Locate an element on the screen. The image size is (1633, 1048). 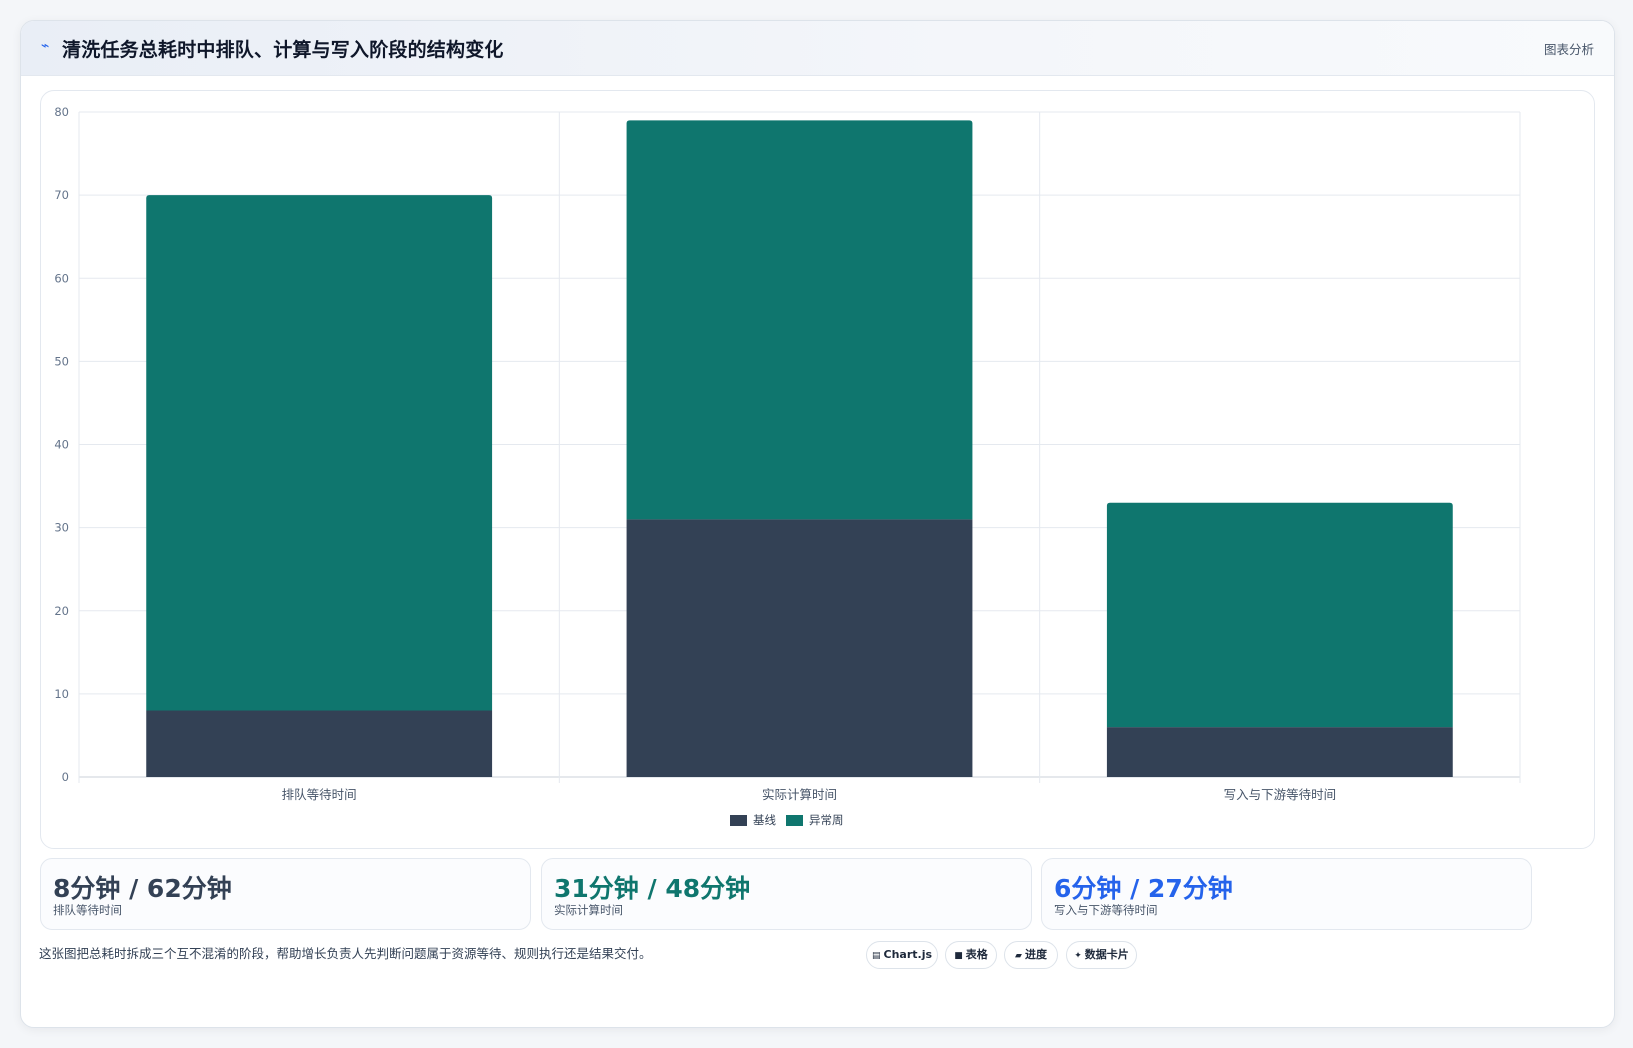
legend-label: 异常周 is located at coordinates (826, 820).